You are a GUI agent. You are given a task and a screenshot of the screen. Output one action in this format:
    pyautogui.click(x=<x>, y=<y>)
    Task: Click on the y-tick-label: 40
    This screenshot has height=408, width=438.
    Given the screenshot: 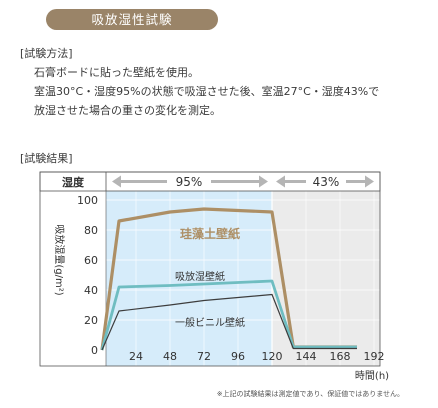 What is the action you would take?
    pyautogui.click(x=91, y=290)
    